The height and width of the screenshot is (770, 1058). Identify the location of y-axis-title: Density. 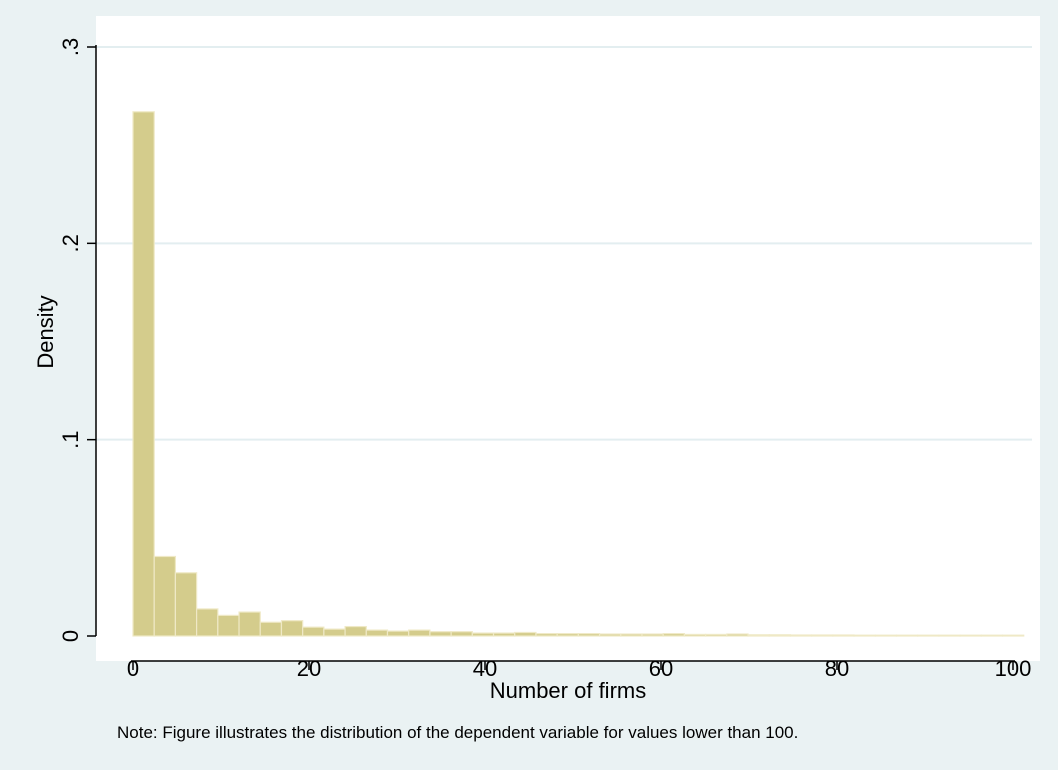
(45, 331).